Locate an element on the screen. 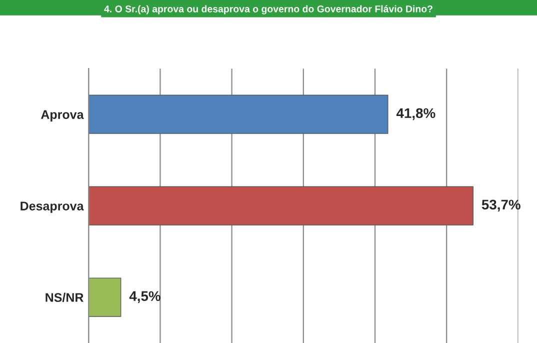 This screenshot has height=343, width=537. y-tick-label: Aprova is located at coordinates (62, 116).